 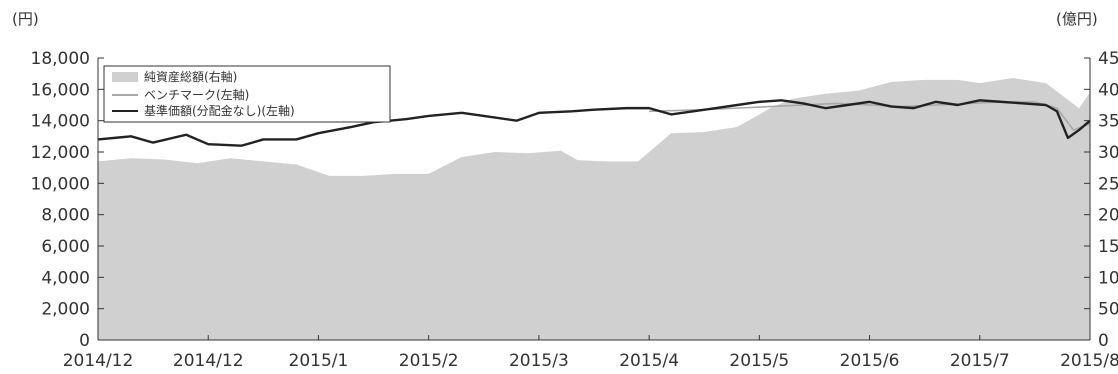 What do you see at coordinates (125, 77) in the screenshot?
I see `legend-area-swatch` at bounding box center [125, 77].